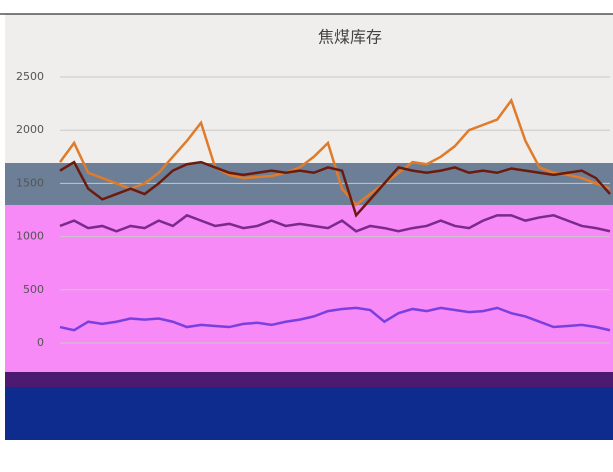 The width and height of the screenshot is (613, 472). I want to click on y-tick-label: 0, so click(40, 342).